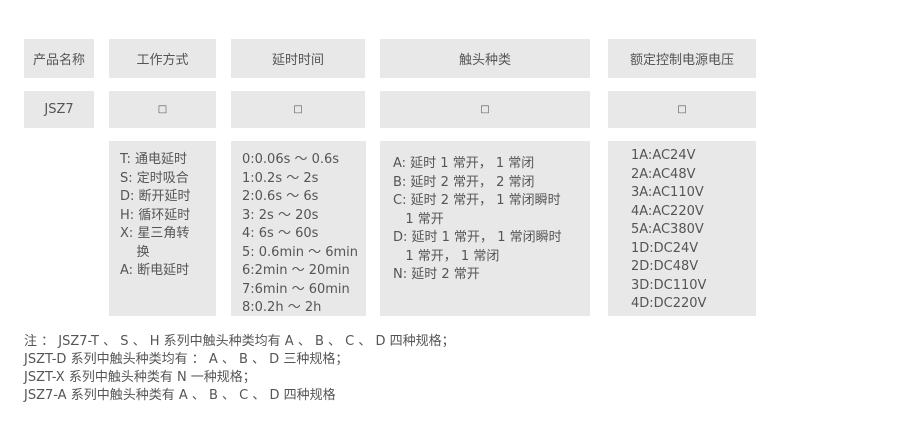  Describe the element at coordinates (154, 159) in the screenshot. I see `list-item: T: 通电延时` at that location.